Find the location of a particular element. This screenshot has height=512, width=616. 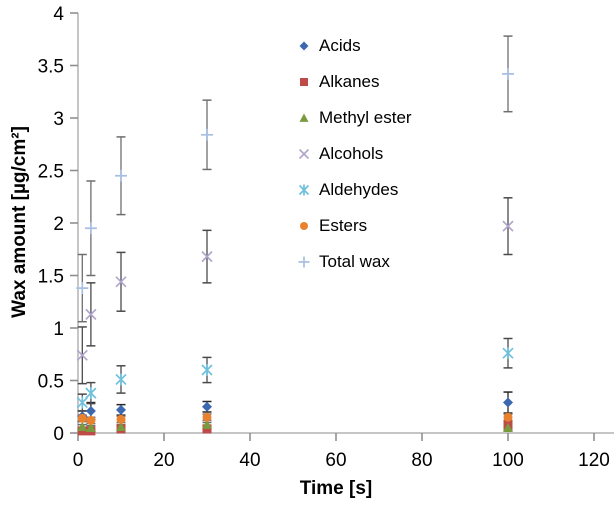

esters-marker-icon is located at coordinates (304, 225).